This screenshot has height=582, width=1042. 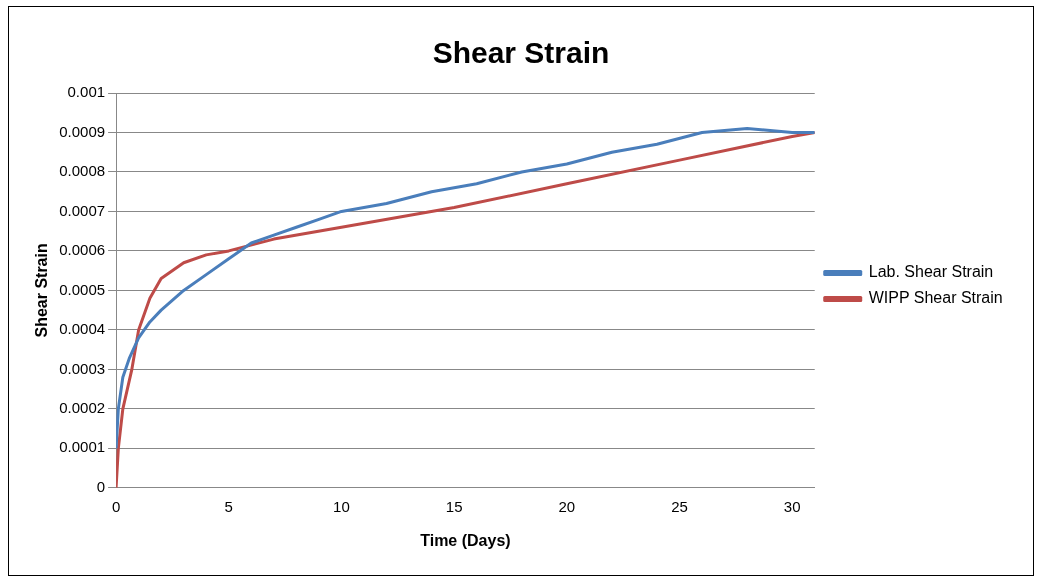 What do you see at coordinates (82, 171) in the screenshot?
I see `y-tick-label: 0.0008` at bounding box center [82, 171].